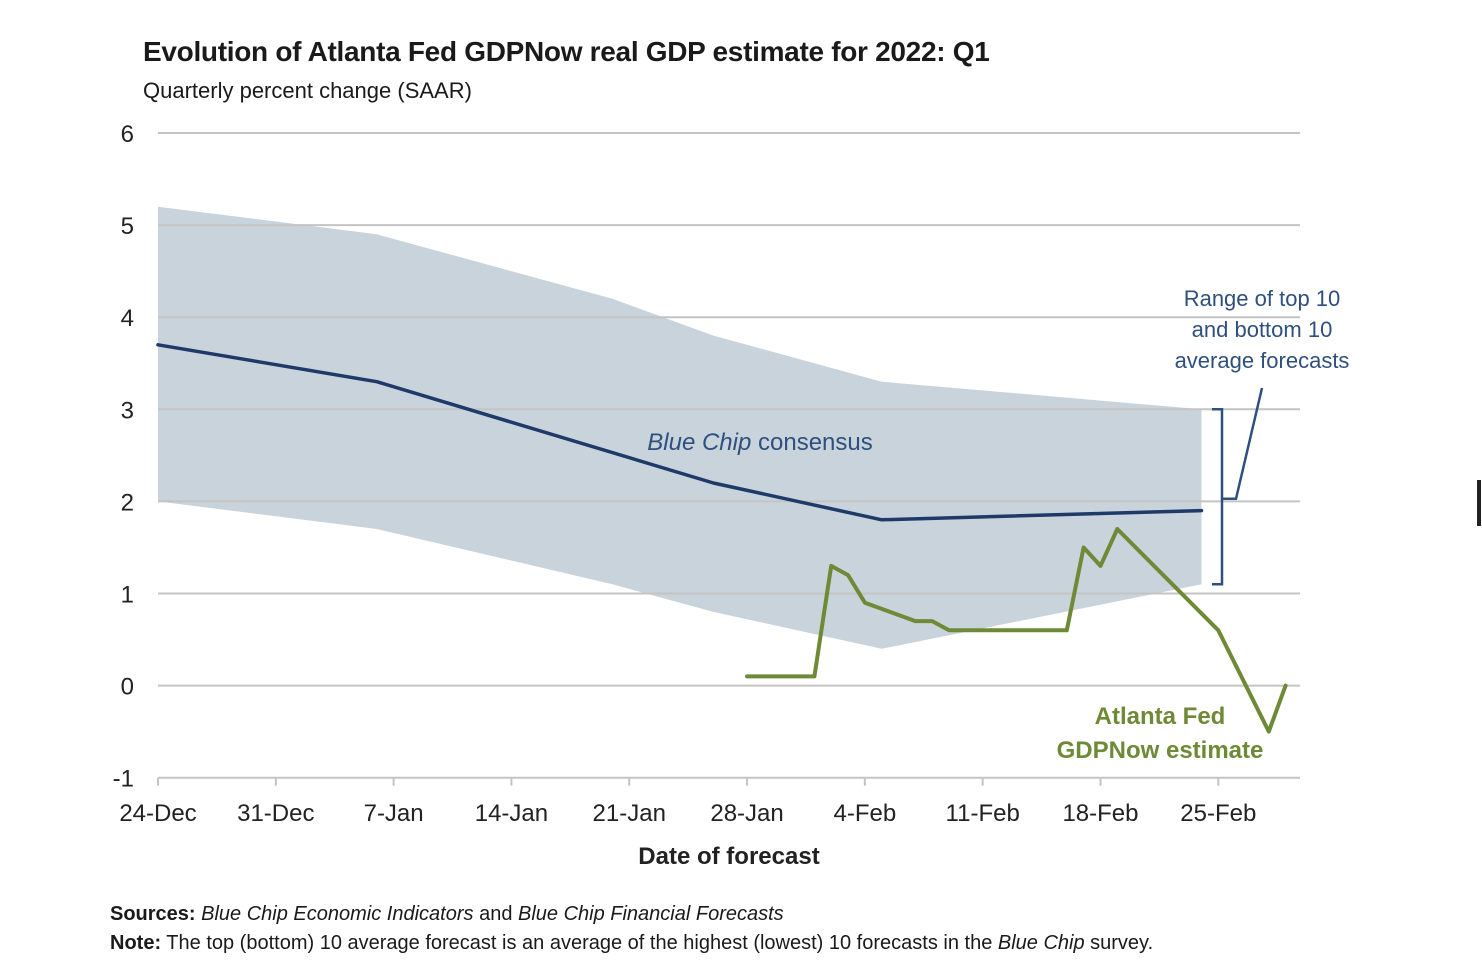 This screenshot has width=1482, height=976. What do you see at coordinates (983, 813) in the screenshot?
I see `x-tick-label: 11-Feb` at bounding box center [983, 813].